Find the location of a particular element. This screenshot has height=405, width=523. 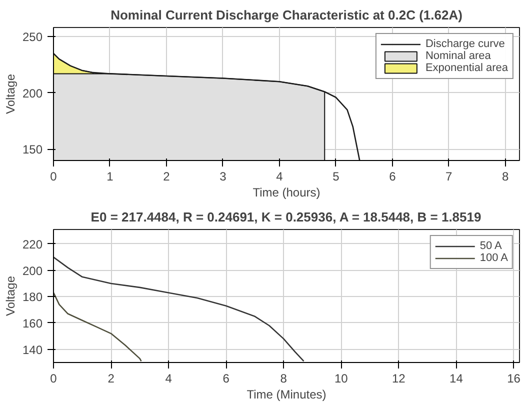

legend-label: Nominal area is located at coordinates (458, 56).